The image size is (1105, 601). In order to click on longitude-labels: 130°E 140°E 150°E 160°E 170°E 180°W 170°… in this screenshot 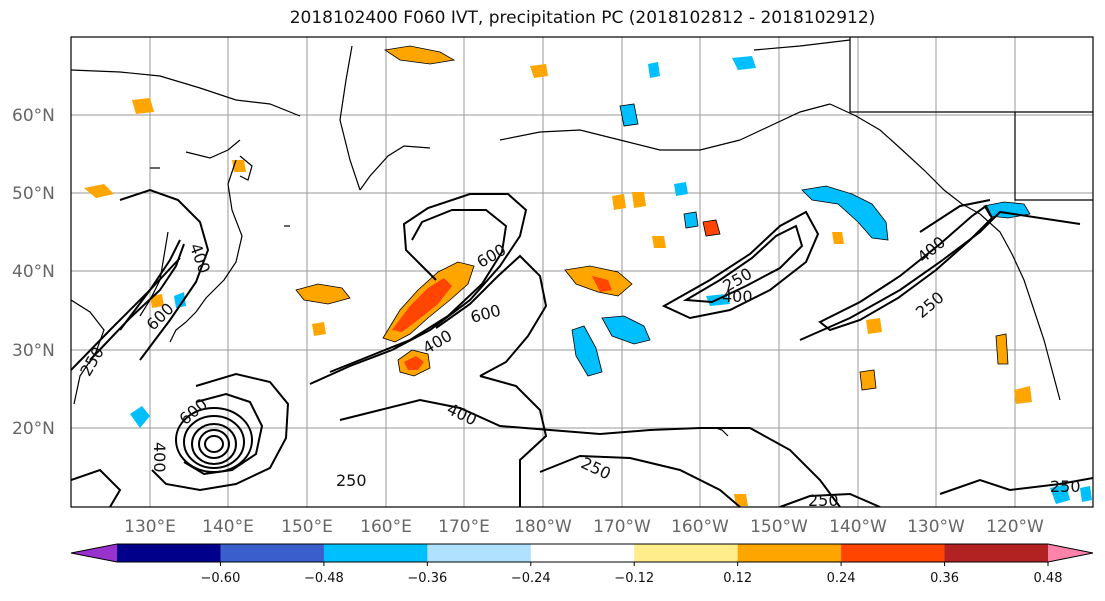, I will do `click(584, 527)`.